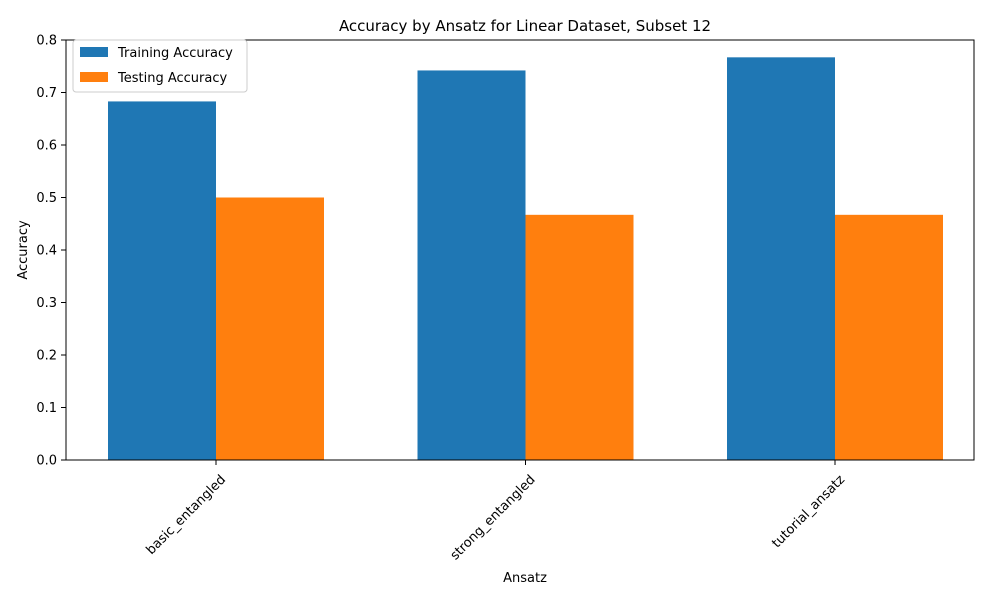  I want to click on bar-testing-basic-entangled, so click(270, 328).